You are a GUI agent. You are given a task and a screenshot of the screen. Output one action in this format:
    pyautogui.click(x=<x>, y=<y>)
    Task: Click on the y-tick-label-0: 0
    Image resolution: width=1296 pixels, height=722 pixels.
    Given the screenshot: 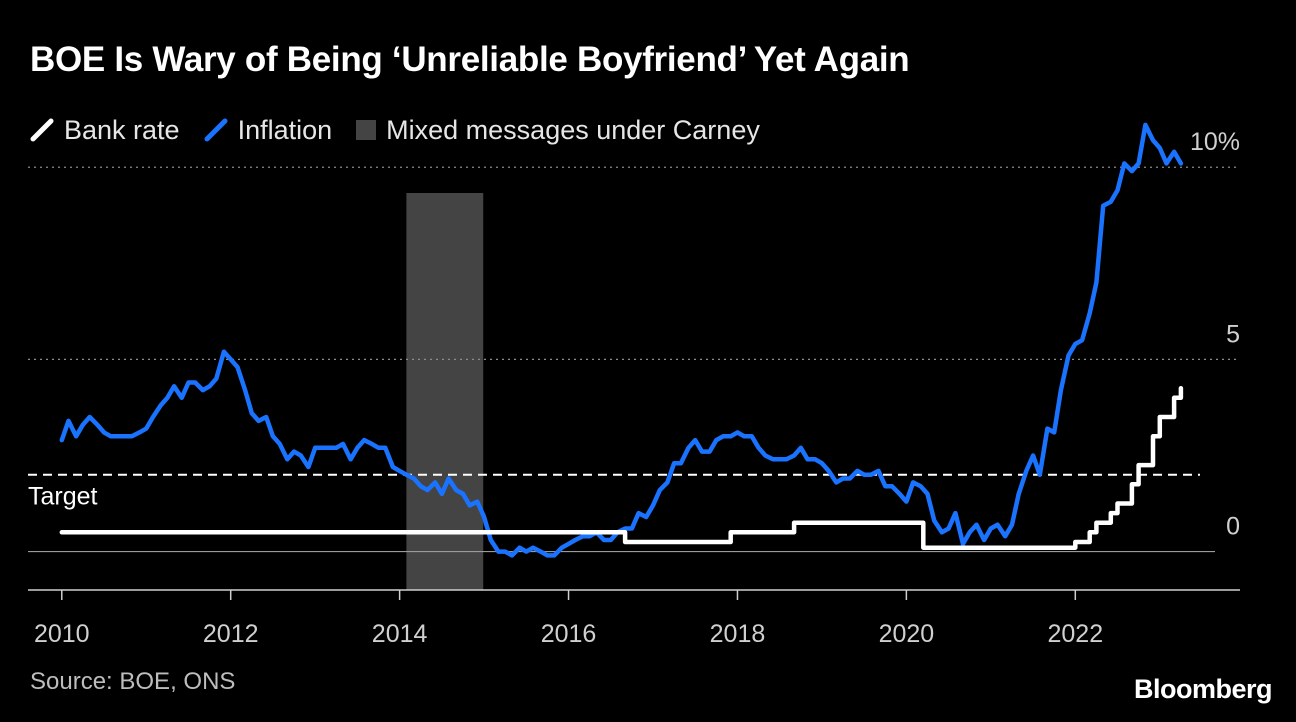 What is the action you would take?
    pyautogui.click(x=1233, y=527)
    